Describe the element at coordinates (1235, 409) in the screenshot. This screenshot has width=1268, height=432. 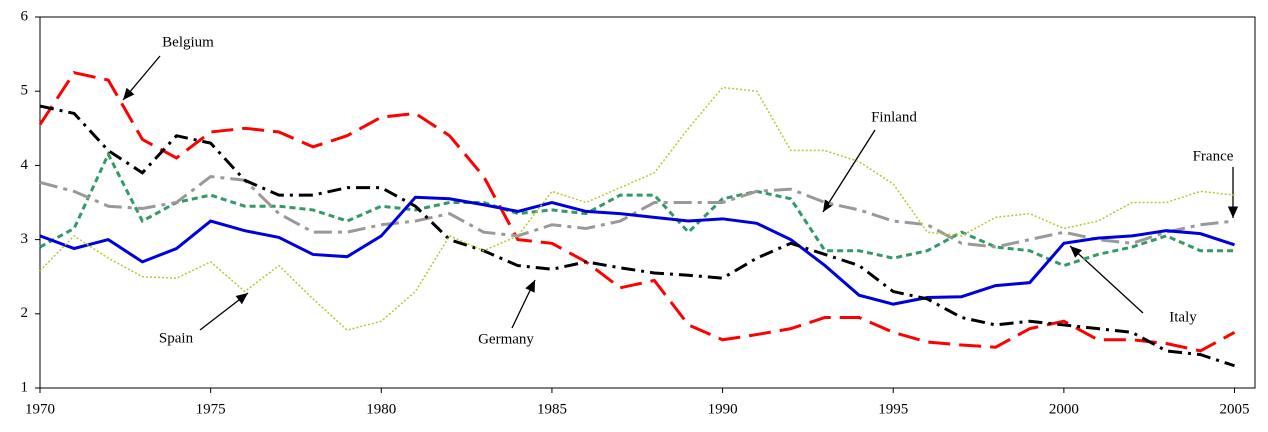
I see `x-tick-label: 2005` at that location.